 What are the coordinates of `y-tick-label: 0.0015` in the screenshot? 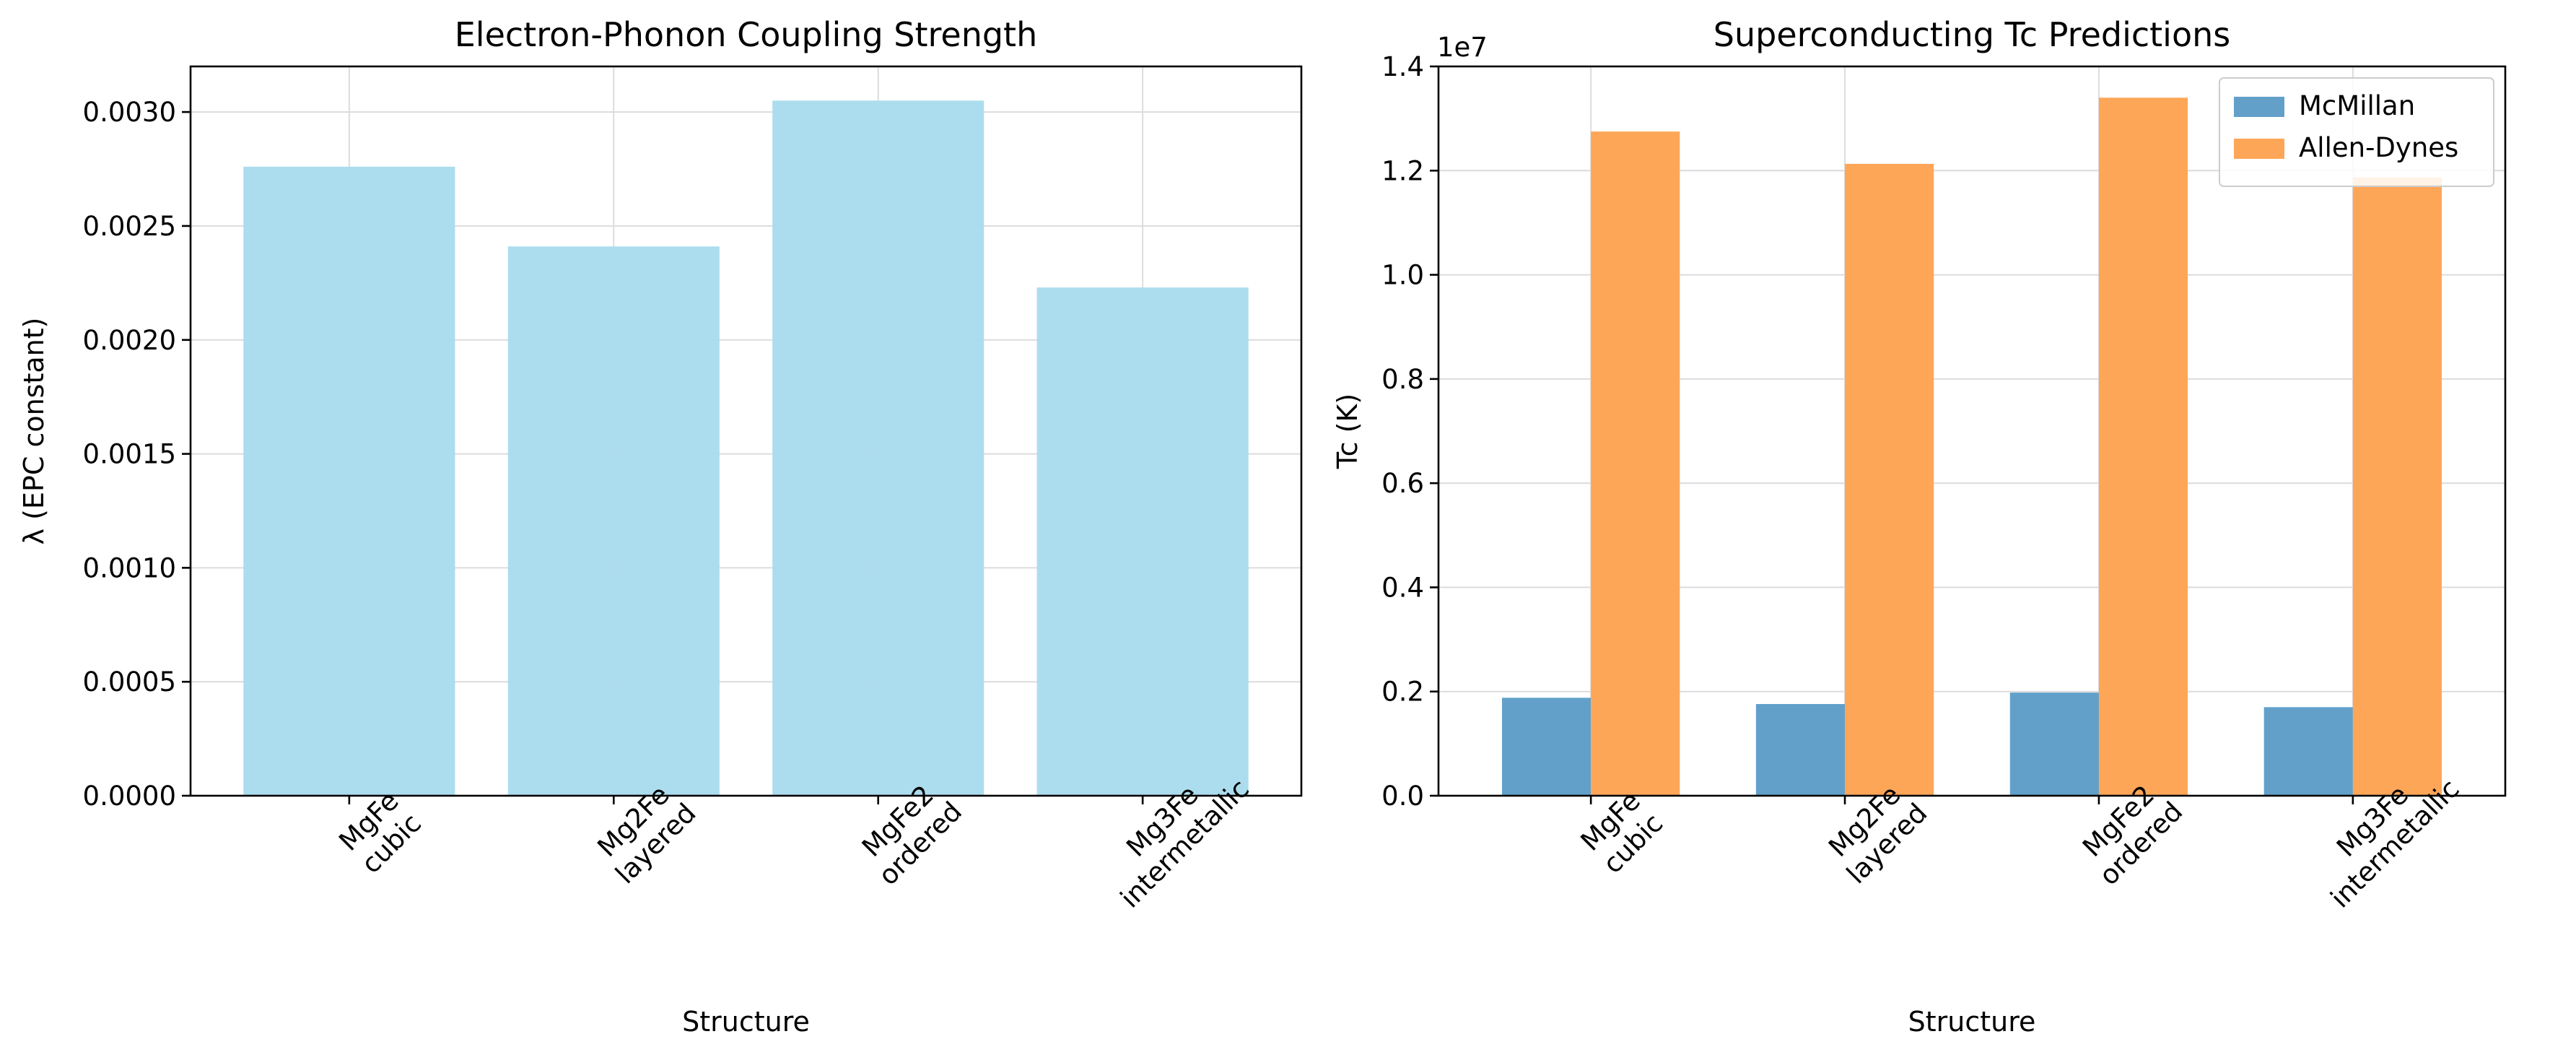 It's located at (129, 454).